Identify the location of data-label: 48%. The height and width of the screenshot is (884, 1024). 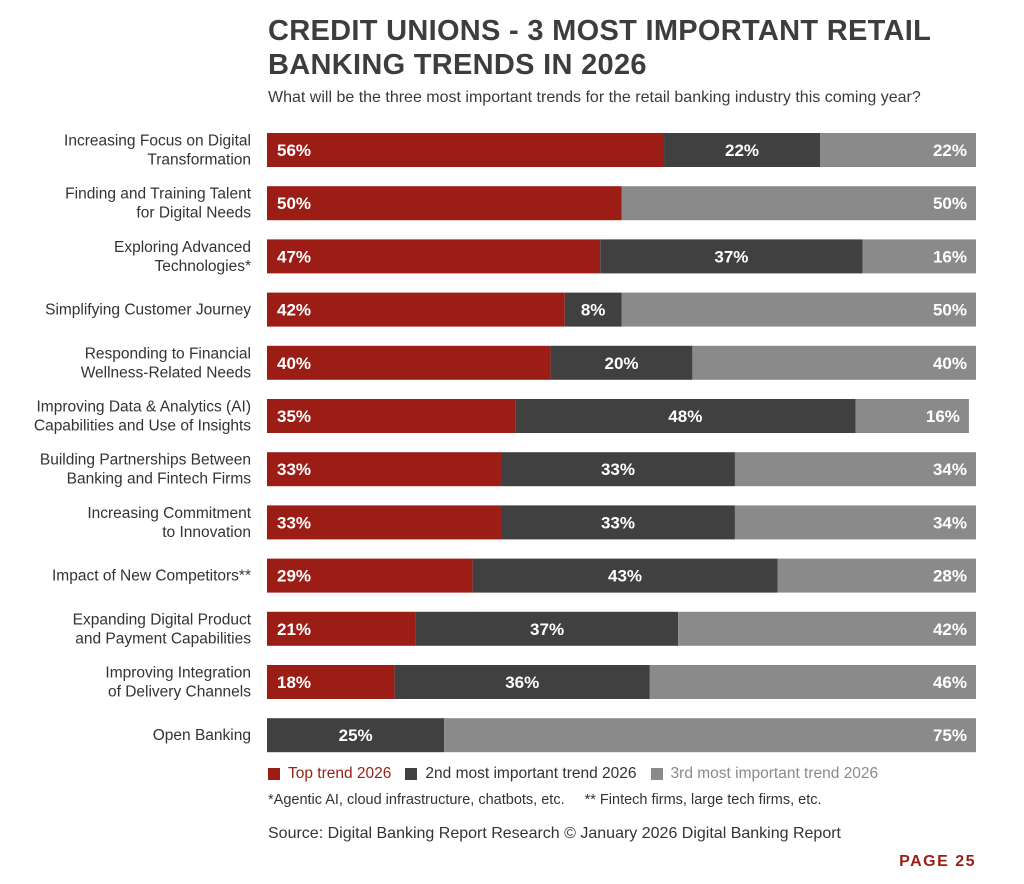
(685, 416).